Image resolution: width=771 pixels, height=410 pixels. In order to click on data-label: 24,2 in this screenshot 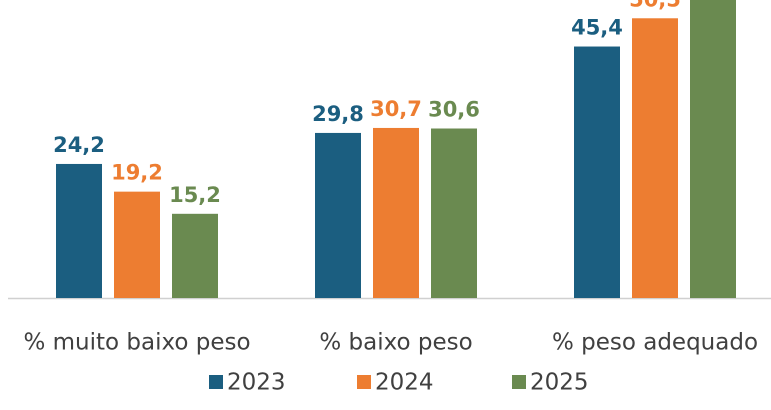, I will do `click(79, 145)`.